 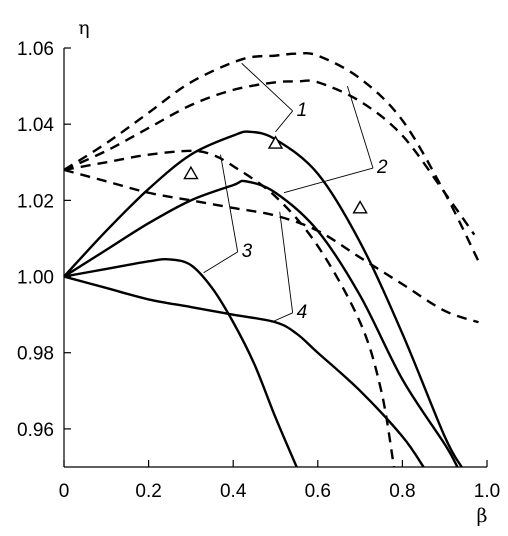 I want to click on y-tick-label: 1.04, so click(x=35, y=125).